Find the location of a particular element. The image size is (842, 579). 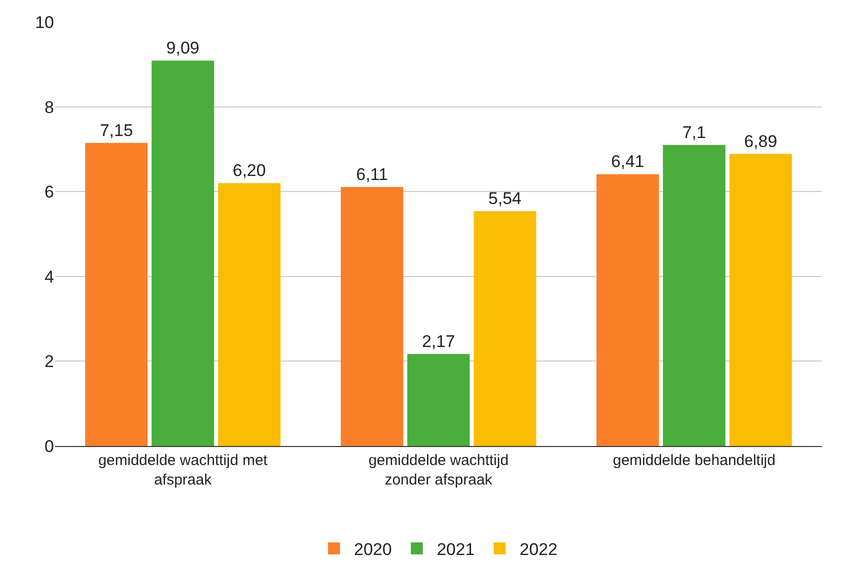

x-tick-label: gemiddelde behandeltijd is located at coordinates (694, 460).